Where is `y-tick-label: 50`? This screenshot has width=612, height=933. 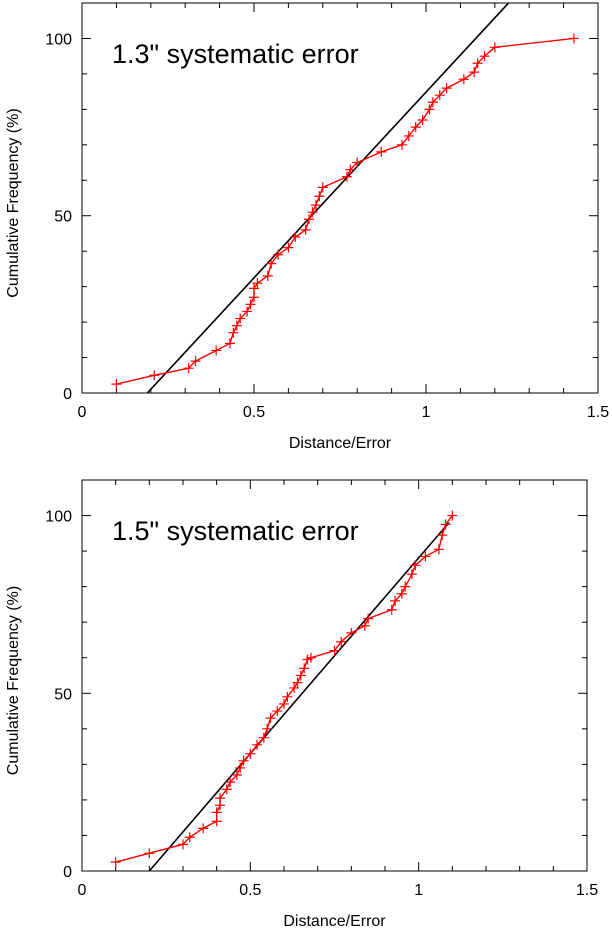 y-tick-label: 50 is located at coordinates (63, 217).